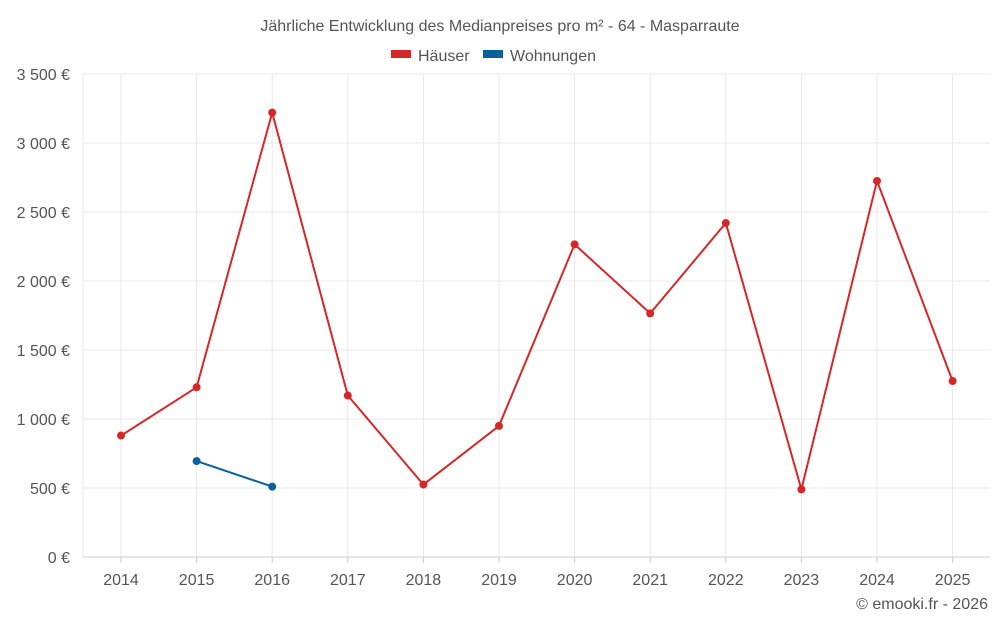 The width and height of the screenshot is (1000, 625). What do you see at coordinates (50, 489) in the screenshot?
I see `y-tick-label: 500 €` at bounding box center [50, 489].